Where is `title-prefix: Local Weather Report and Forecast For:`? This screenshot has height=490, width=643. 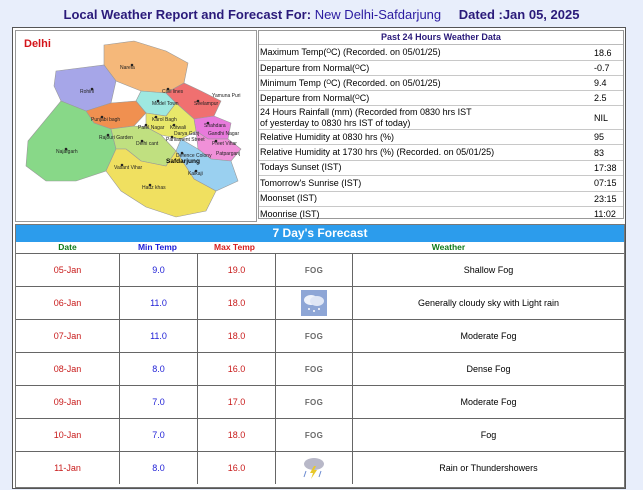
title-prefix: Local Weather Report and Forecast For: is located at coordinates (187, 14).